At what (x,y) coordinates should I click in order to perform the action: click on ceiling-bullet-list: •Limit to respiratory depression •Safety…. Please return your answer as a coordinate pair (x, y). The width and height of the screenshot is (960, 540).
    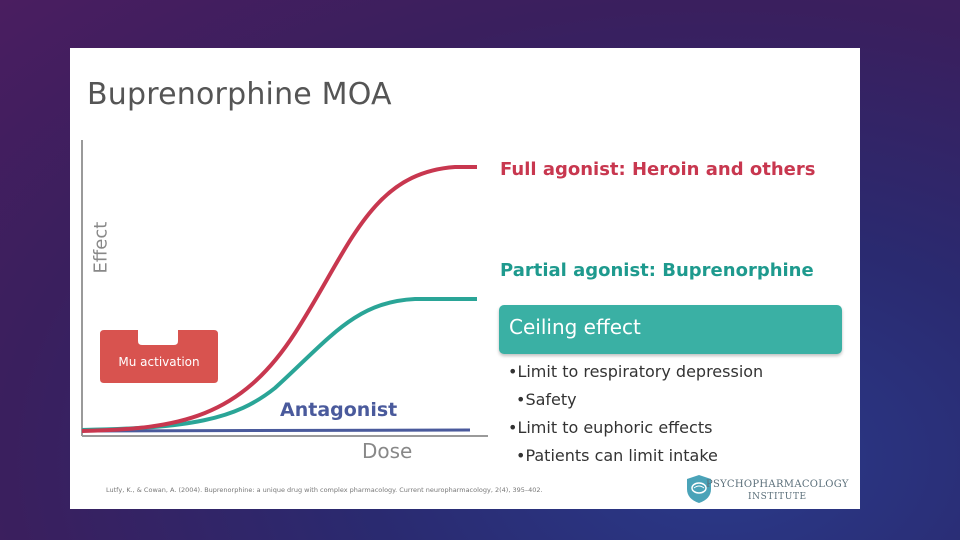
    Looking at the image, I should click on (635, 414).